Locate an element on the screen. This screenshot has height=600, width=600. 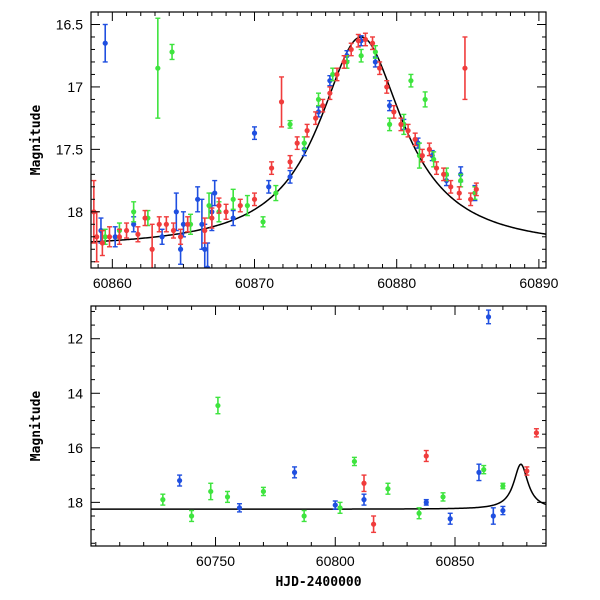
y-tick-label: 17.5 is located at coordinates (69, 149).